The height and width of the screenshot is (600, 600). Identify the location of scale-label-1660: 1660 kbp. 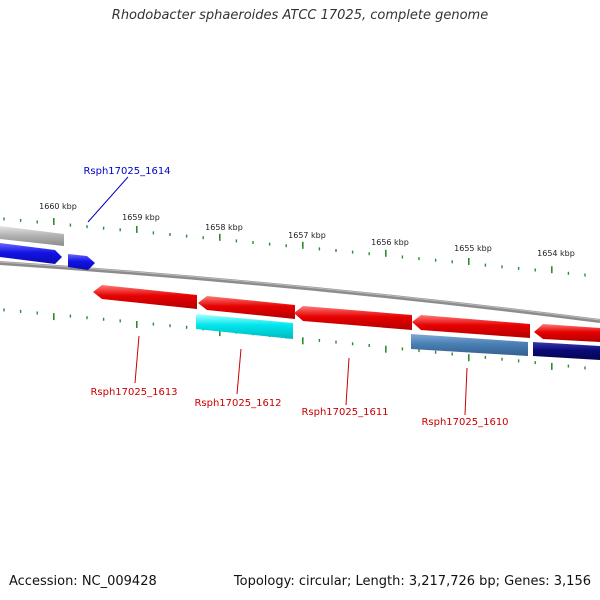
(58, 206).